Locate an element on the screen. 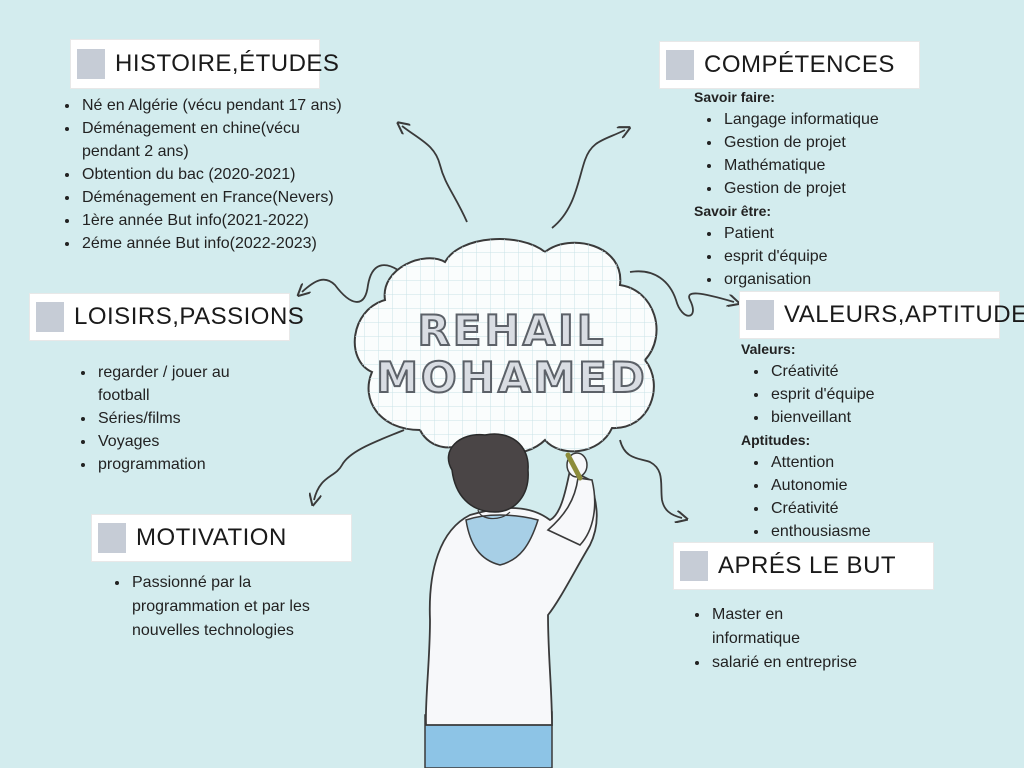 This screenshot has width=1024, height=768. list-item: regarder / jouer au football is located at coordinates (187, 384).